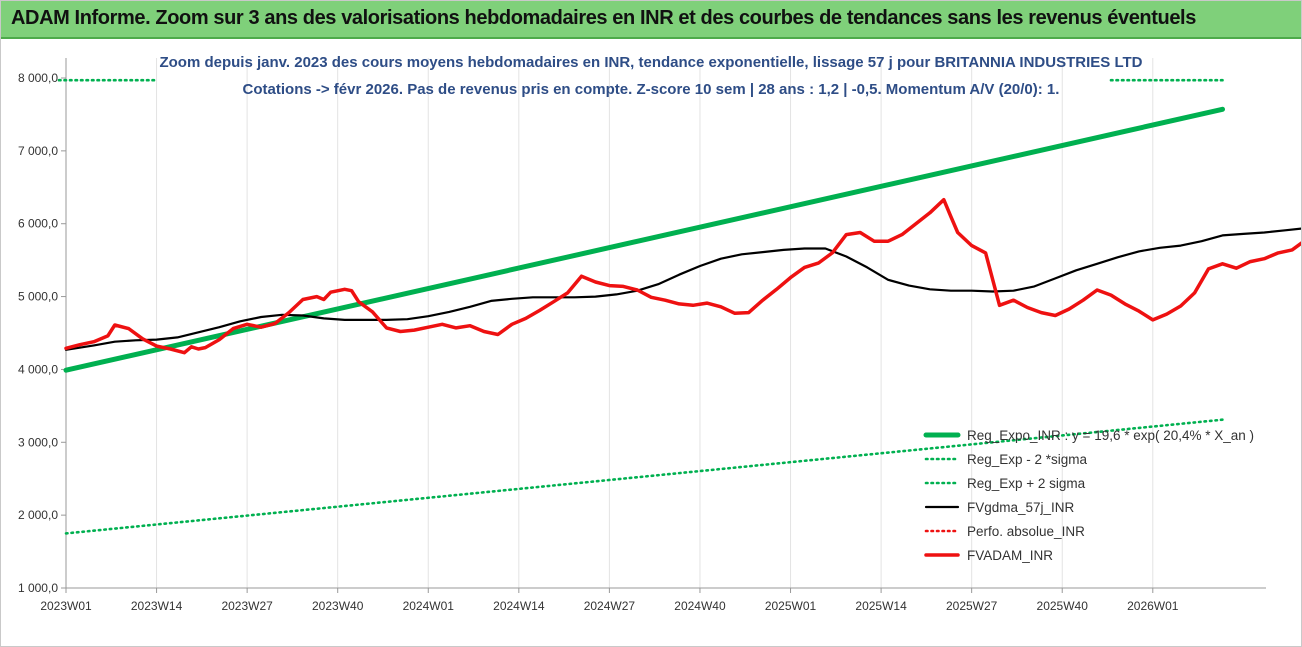 The width and height of the screenshot is (1302, 647). Describe the element at coordinates (247, 606) in the screenshot. I see `x-tick-label: 2023W27` at that location.